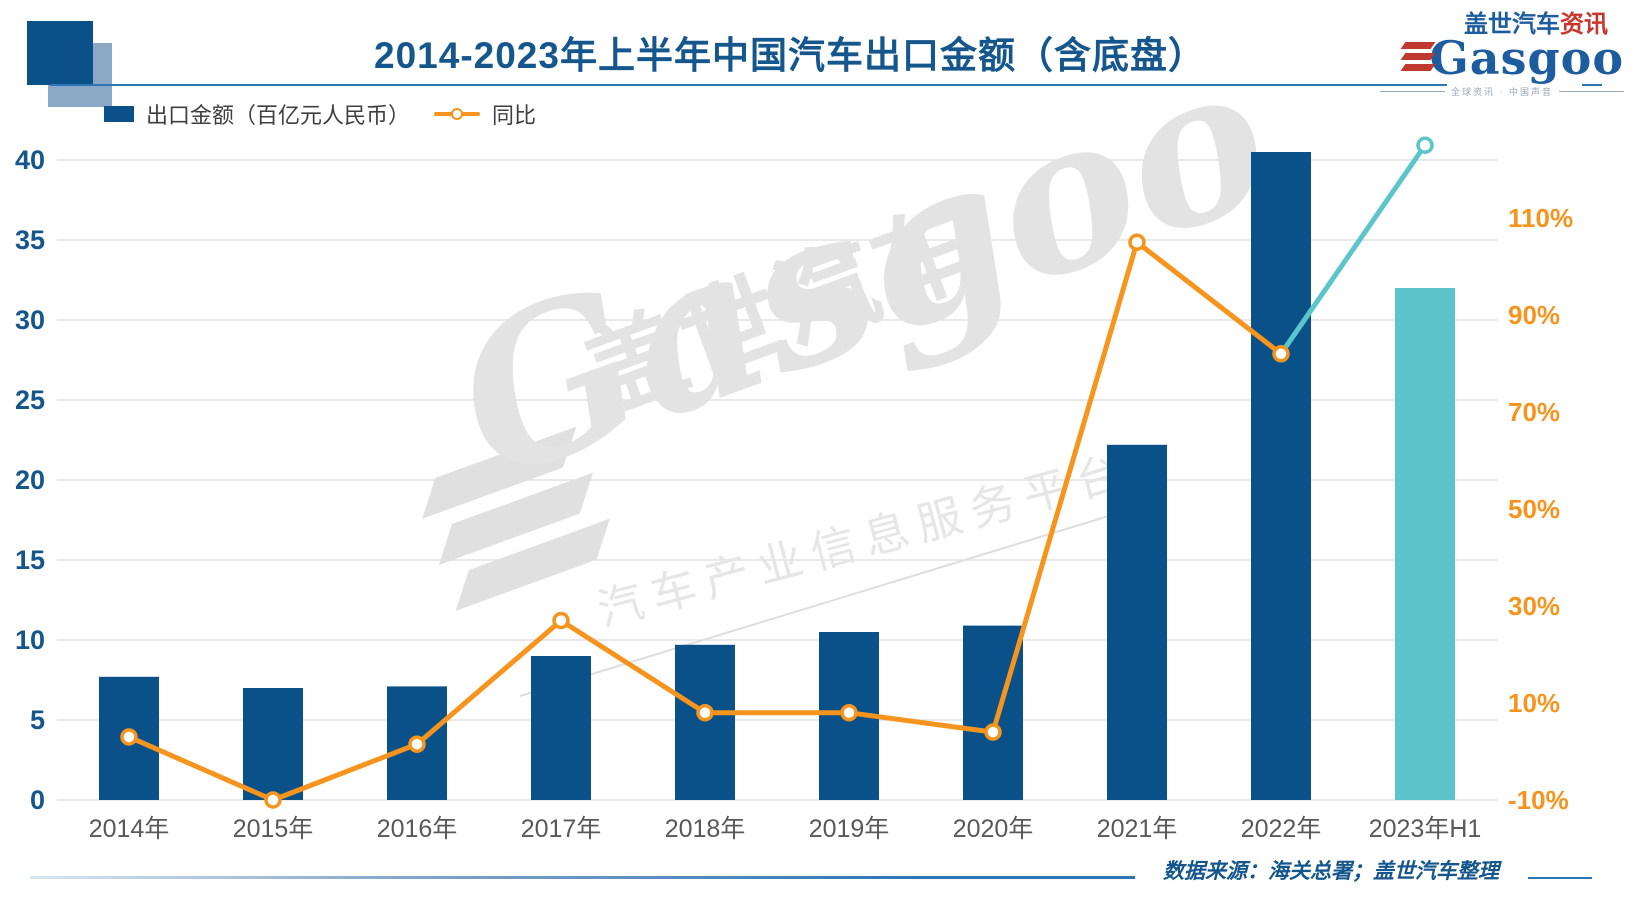 Image resolution: width=1640 pixels, height=922 pixels. Describe the element at coordinates (30, 400) in the screenshot. I see `left-axis-tick: 25` at that location.